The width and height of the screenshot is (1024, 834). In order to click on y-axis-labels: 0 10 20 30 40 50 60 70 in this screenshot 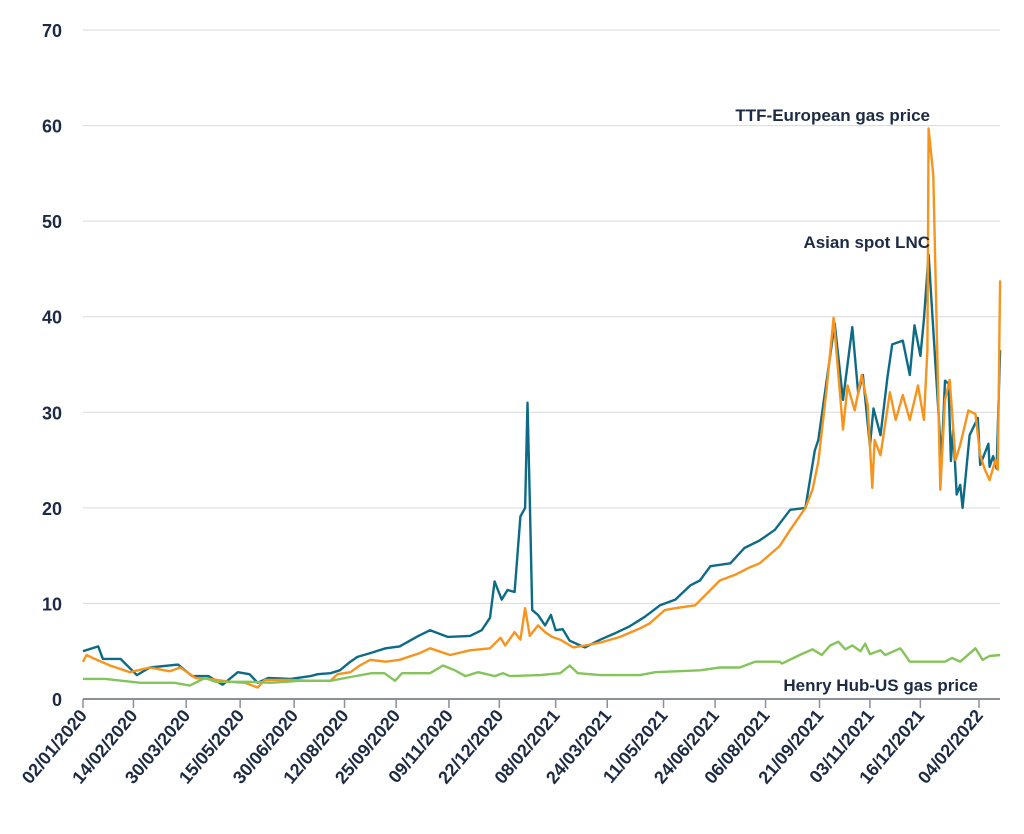, I will do `click(52, 365)`.